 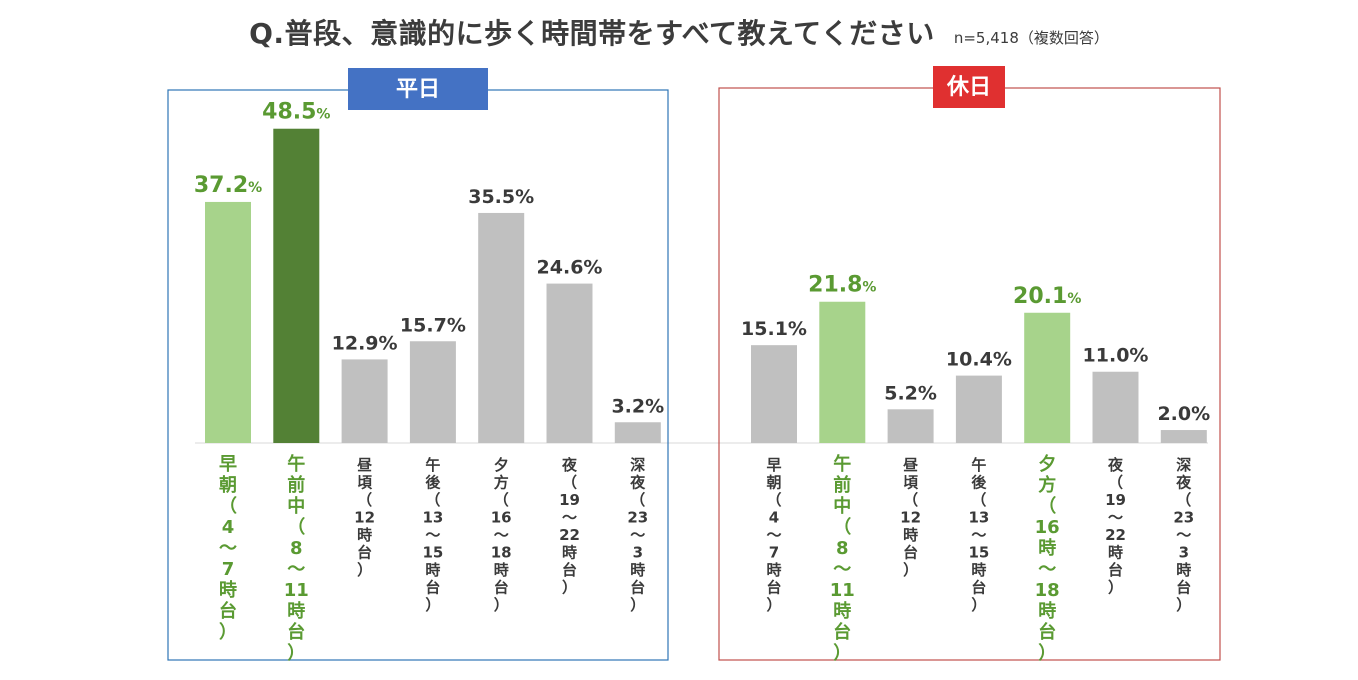 What do you see at coordinates (501, 535) in the screenshot?
I see `category-label: 夕方（ 16 ～ 18 時台）` at bounding box center [501, 535].